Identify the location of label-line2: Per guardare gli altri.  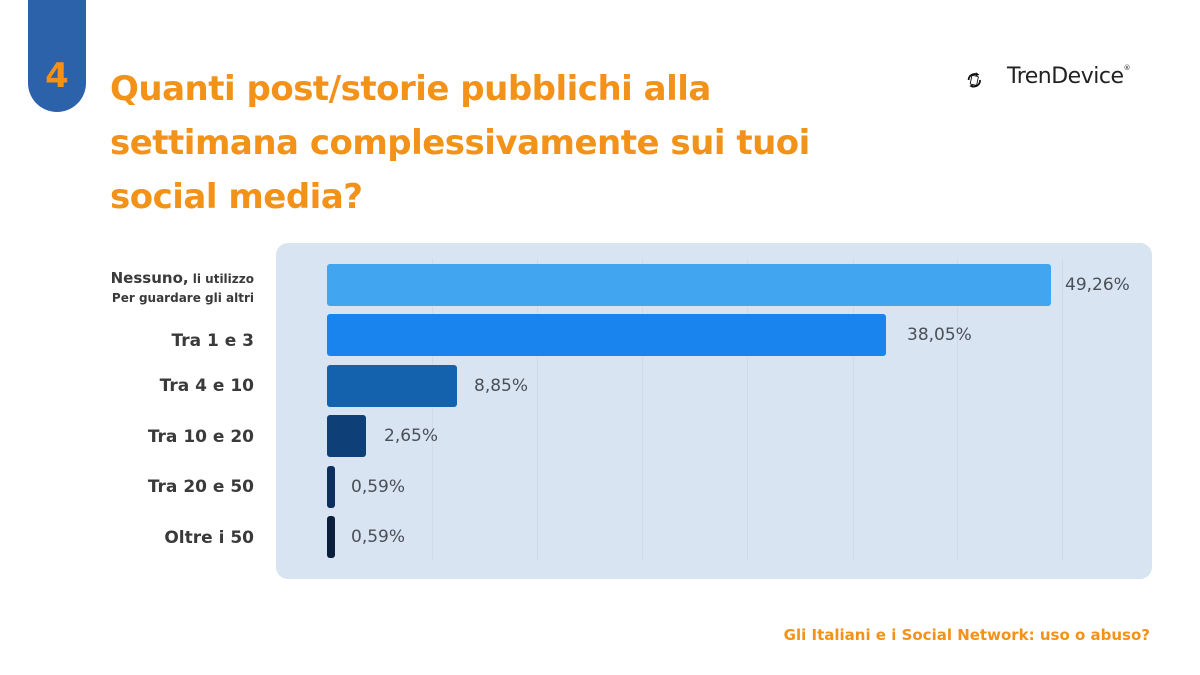
(182, 298).